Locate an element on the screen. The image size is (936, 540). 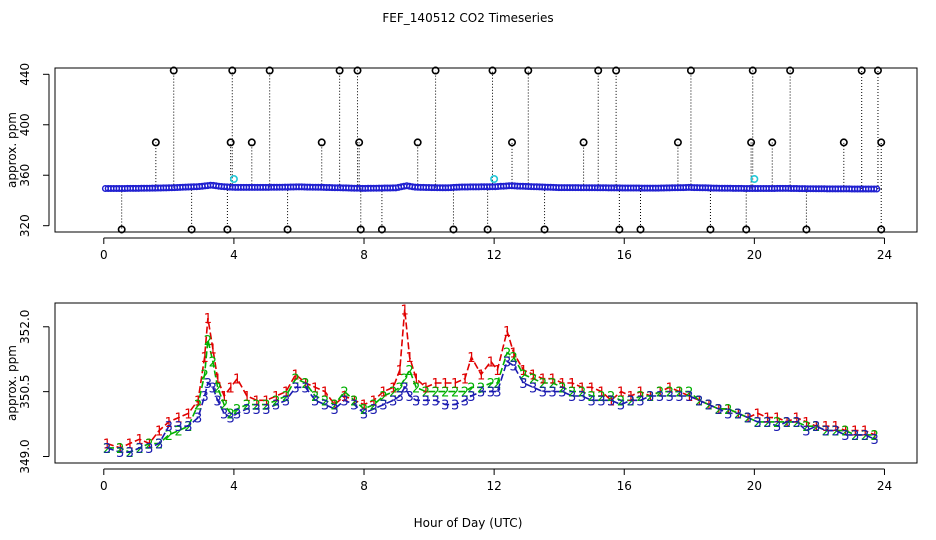
raw-panel-baseline is located at coordinates (491, 187).